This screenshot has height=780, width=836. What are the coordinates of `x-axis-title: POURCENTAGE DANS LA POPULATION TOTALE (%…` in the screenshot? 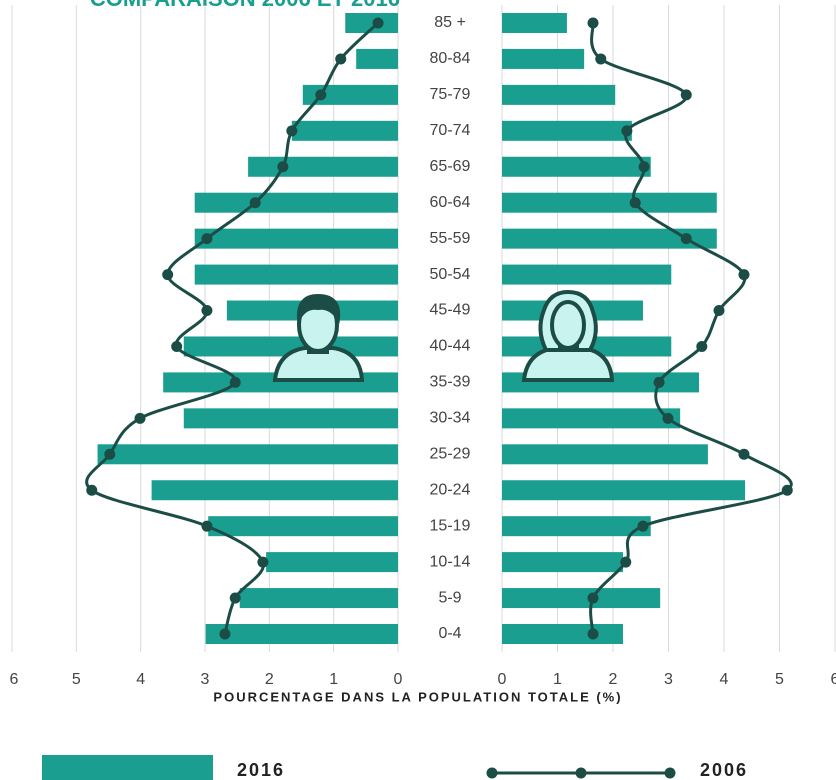 It's located at (417, 696).